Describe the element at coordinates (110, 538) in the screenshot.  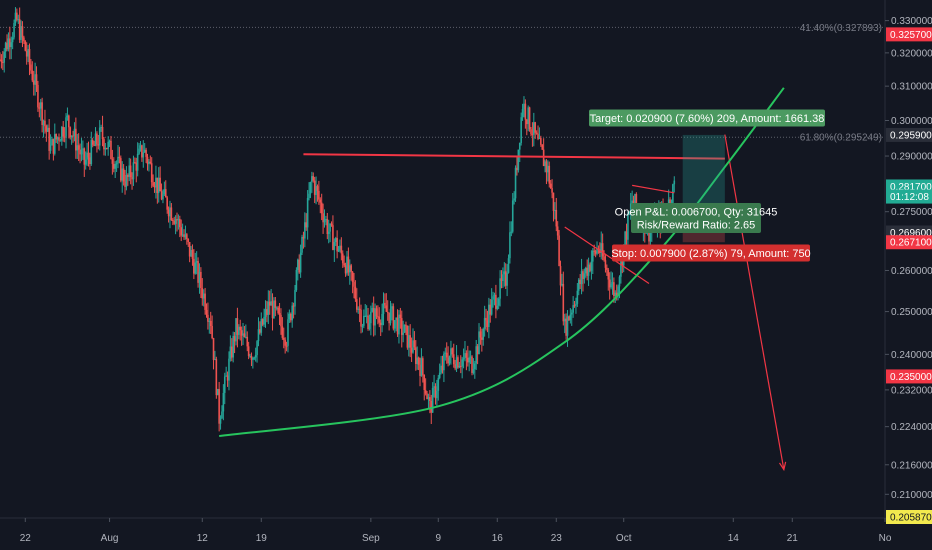
I see `x-tick-label: Aug` at that location.